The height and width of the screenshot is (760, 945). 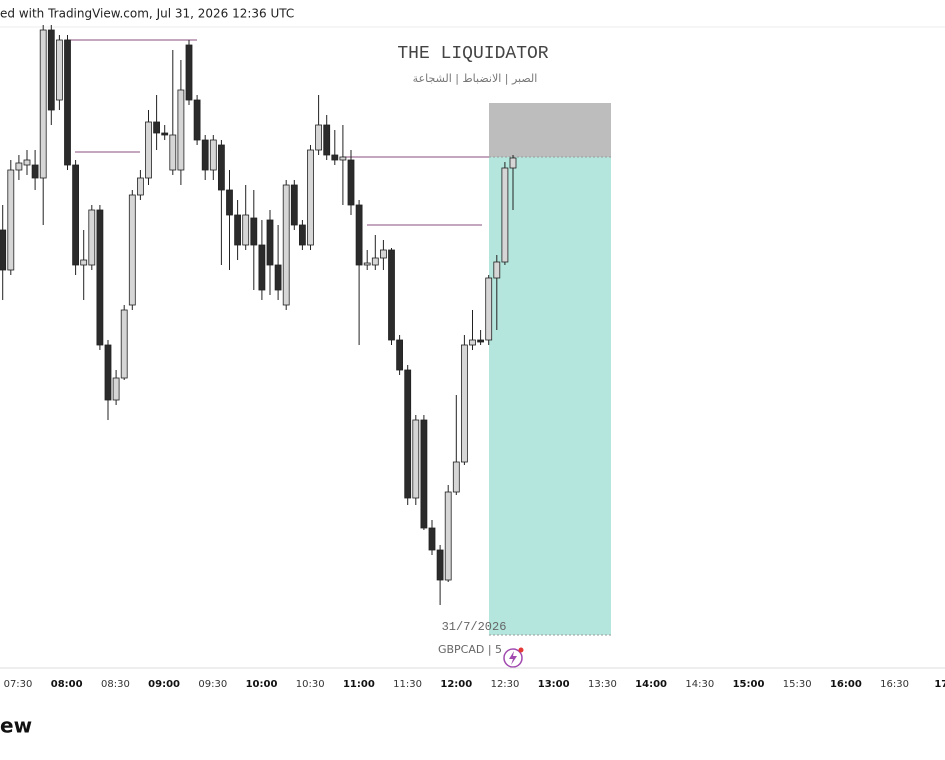 I want to click on time-label: 15:30, so click(x=797, y=684).